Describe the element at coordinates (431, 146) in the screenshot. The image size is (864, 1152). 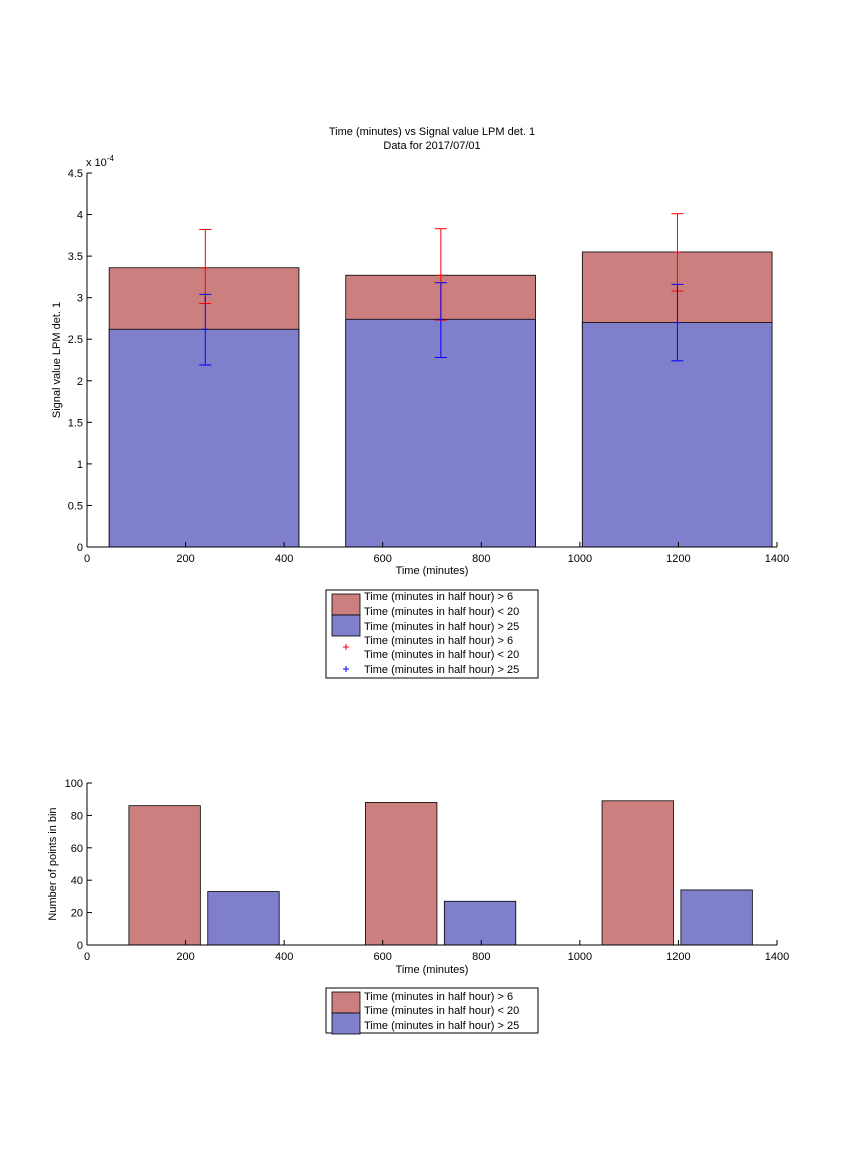
I see `chart-subtitle: Data for 2017/07/01` at that location.